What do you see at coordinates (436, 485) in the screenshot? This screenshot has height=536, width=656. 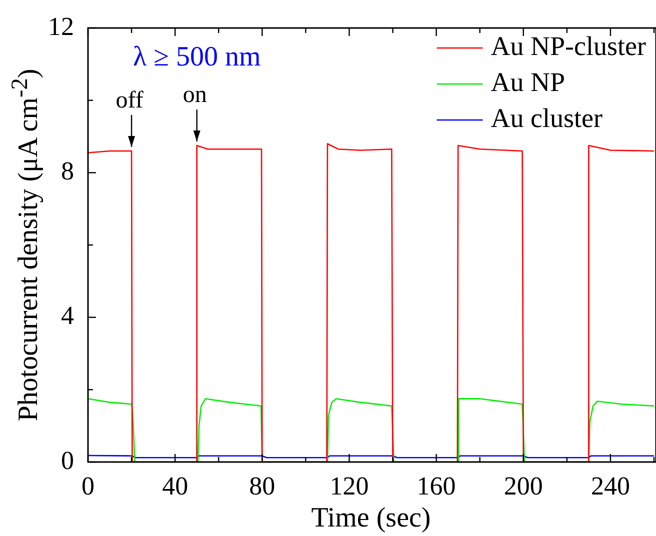 I see `x-tick-label: 160` at bounding box center [436, 485].